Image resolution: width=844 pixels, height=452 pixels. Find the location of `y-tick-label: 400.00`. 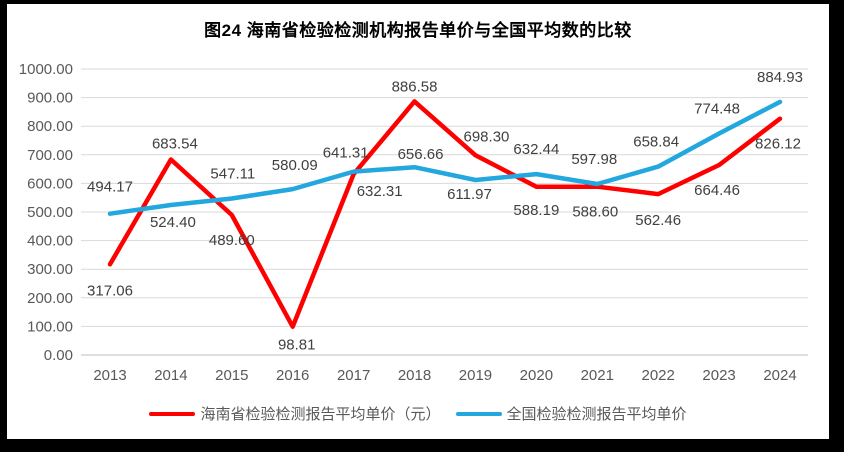

y-tick-label: 400.00 is located at coordinates (50, 241).